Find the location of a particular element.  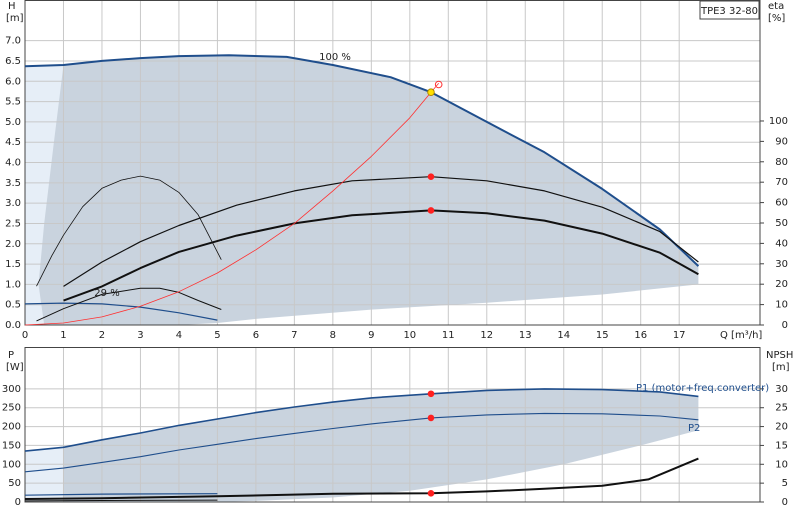

x-tick-label: 13 is located at coordinates (525, 335).